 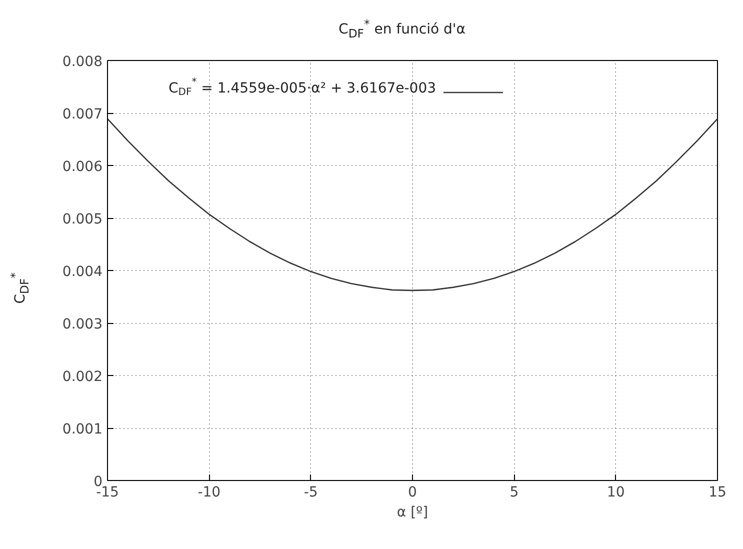 What do you see at coordinates (82, 324) in the screenshot?
I see `y-tick-label: 0.003` at bounding box center [82, 324].